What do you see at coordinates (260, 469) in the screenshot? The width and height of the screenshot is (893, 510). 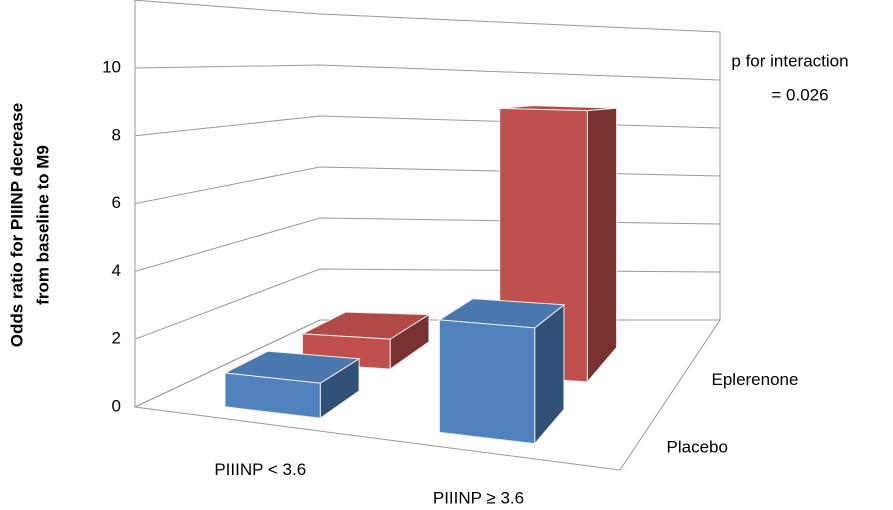 I see `x-tick-label: PIIINP < 3.6` at bounding box center [260, 469].